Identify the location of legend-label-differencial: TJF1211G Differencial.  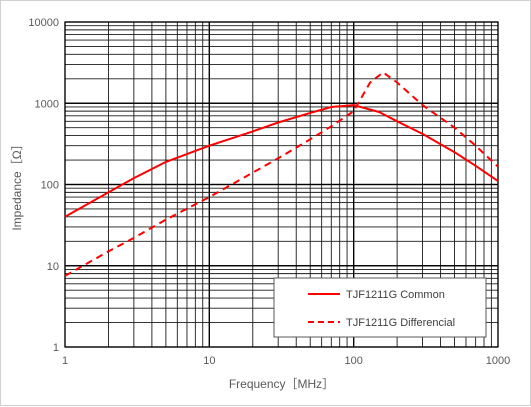
(400, 323).